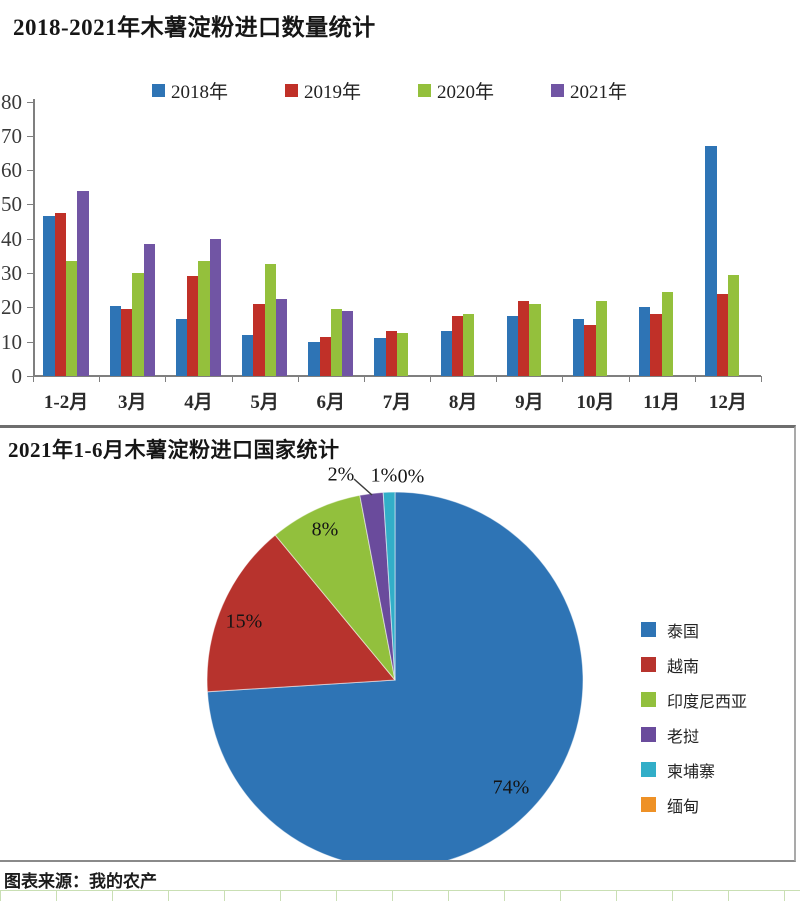 The image size is (800, 901). What do you see at coordinates (115, 340) in the screenshot?
I see `bar-2018-g2` at bounding box center [115, 340].